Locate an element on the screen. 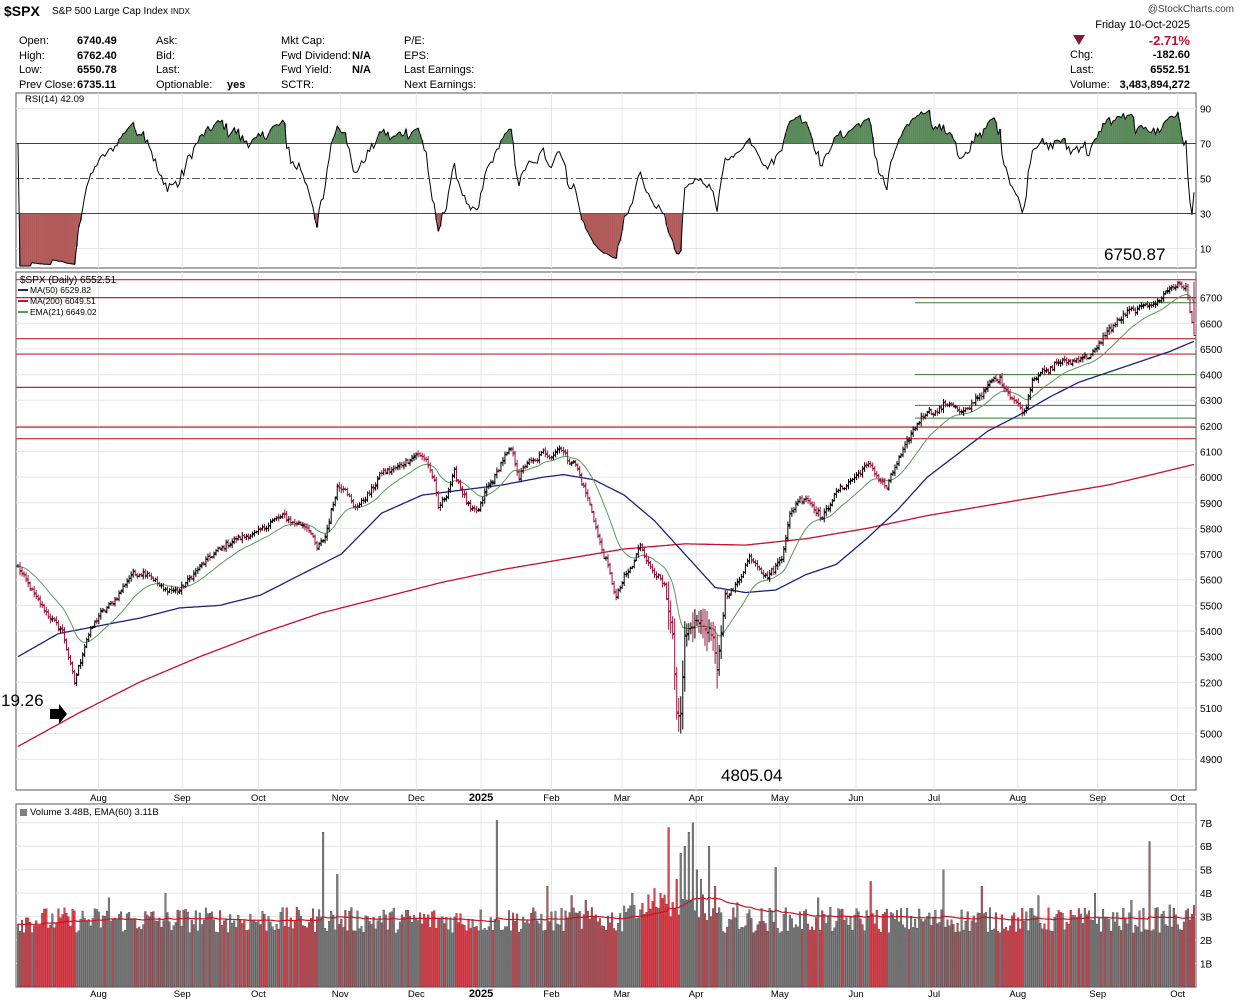 The width and height of the screenshot is (1240, 1001). col4-label-0: P/E: is located at coordinates (414, 41).